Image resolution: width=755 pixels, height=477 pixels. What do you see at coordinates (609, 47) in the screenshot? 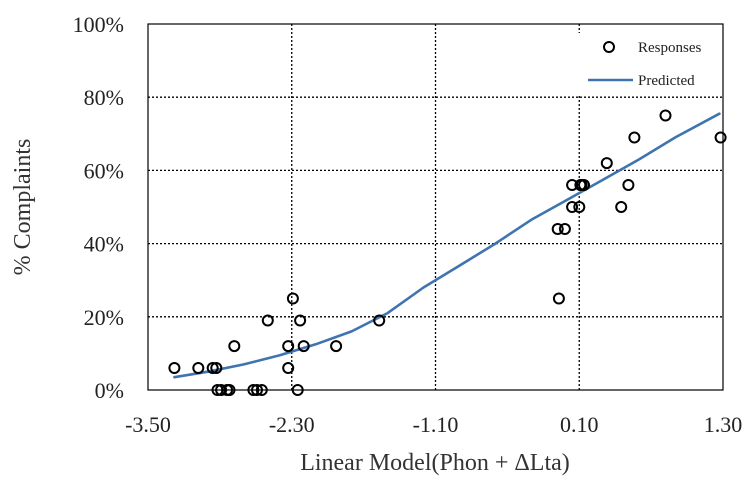
I see `legend-marker-responses` at bounding box center [609, 47].